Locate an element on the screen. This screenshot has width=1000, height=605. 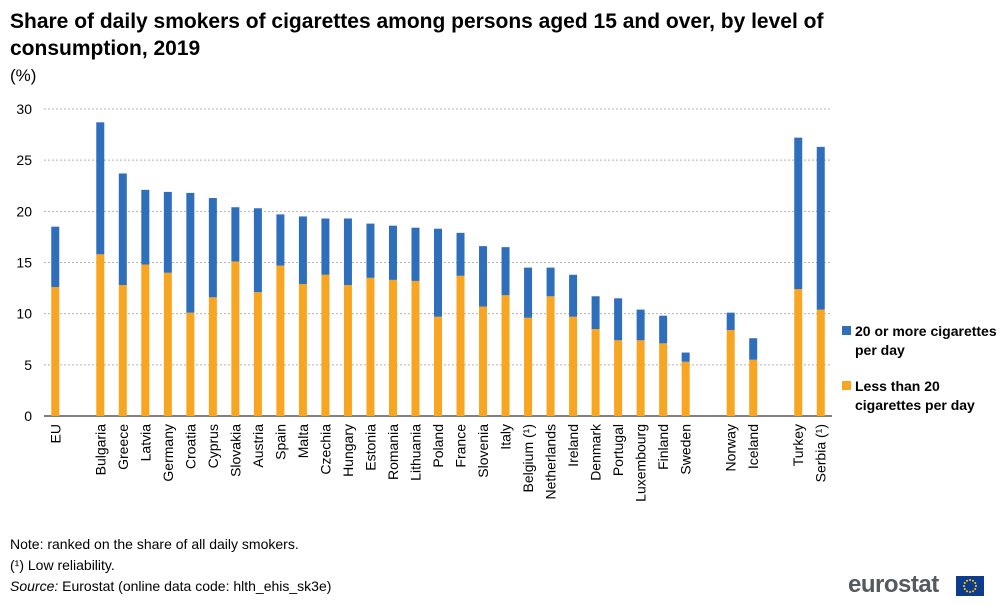
x-tick-label: France is located at coordinates (461, 446).